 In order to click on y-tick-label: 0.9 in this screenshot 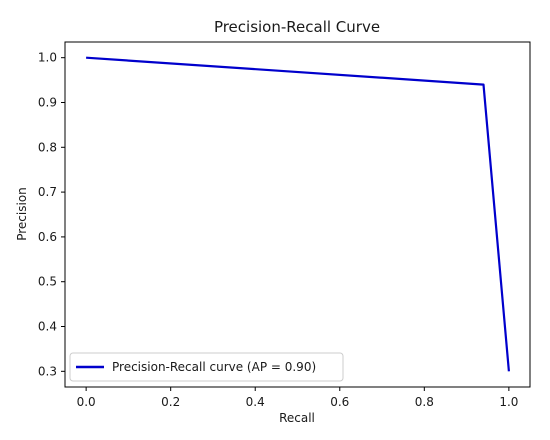, I will do `click(47, 102)`.